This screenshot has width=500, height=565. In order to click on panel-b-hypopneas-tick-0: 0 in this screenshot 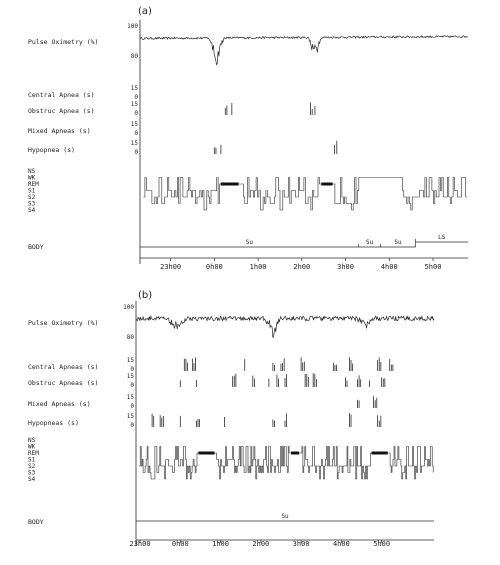, I will do `click(132, 425)`.